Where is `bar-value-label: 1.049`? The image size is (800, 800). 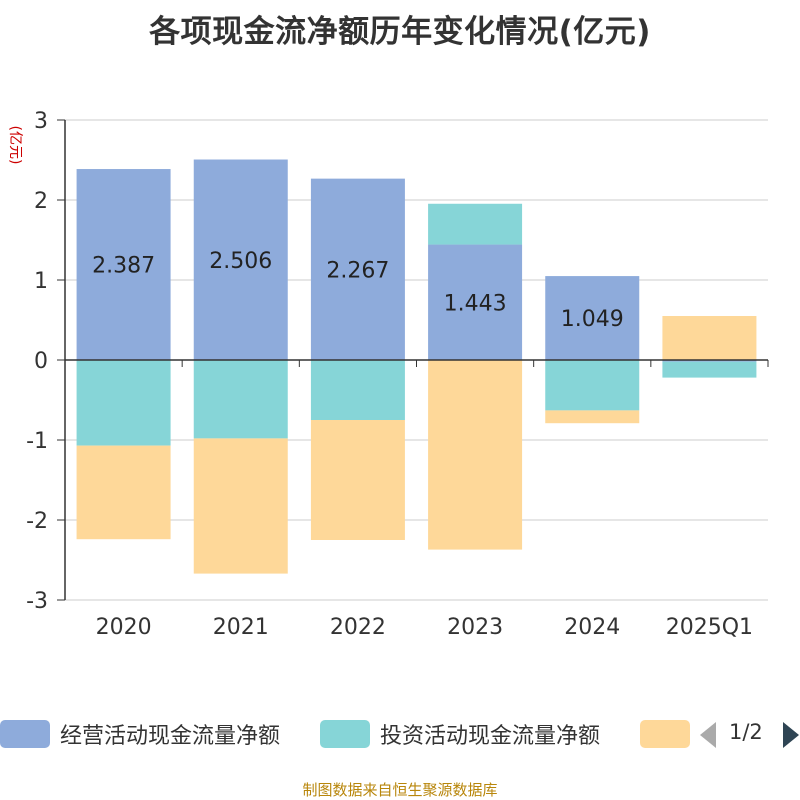 bar-value-label: 1.049 is located at coordinates (592, 319).